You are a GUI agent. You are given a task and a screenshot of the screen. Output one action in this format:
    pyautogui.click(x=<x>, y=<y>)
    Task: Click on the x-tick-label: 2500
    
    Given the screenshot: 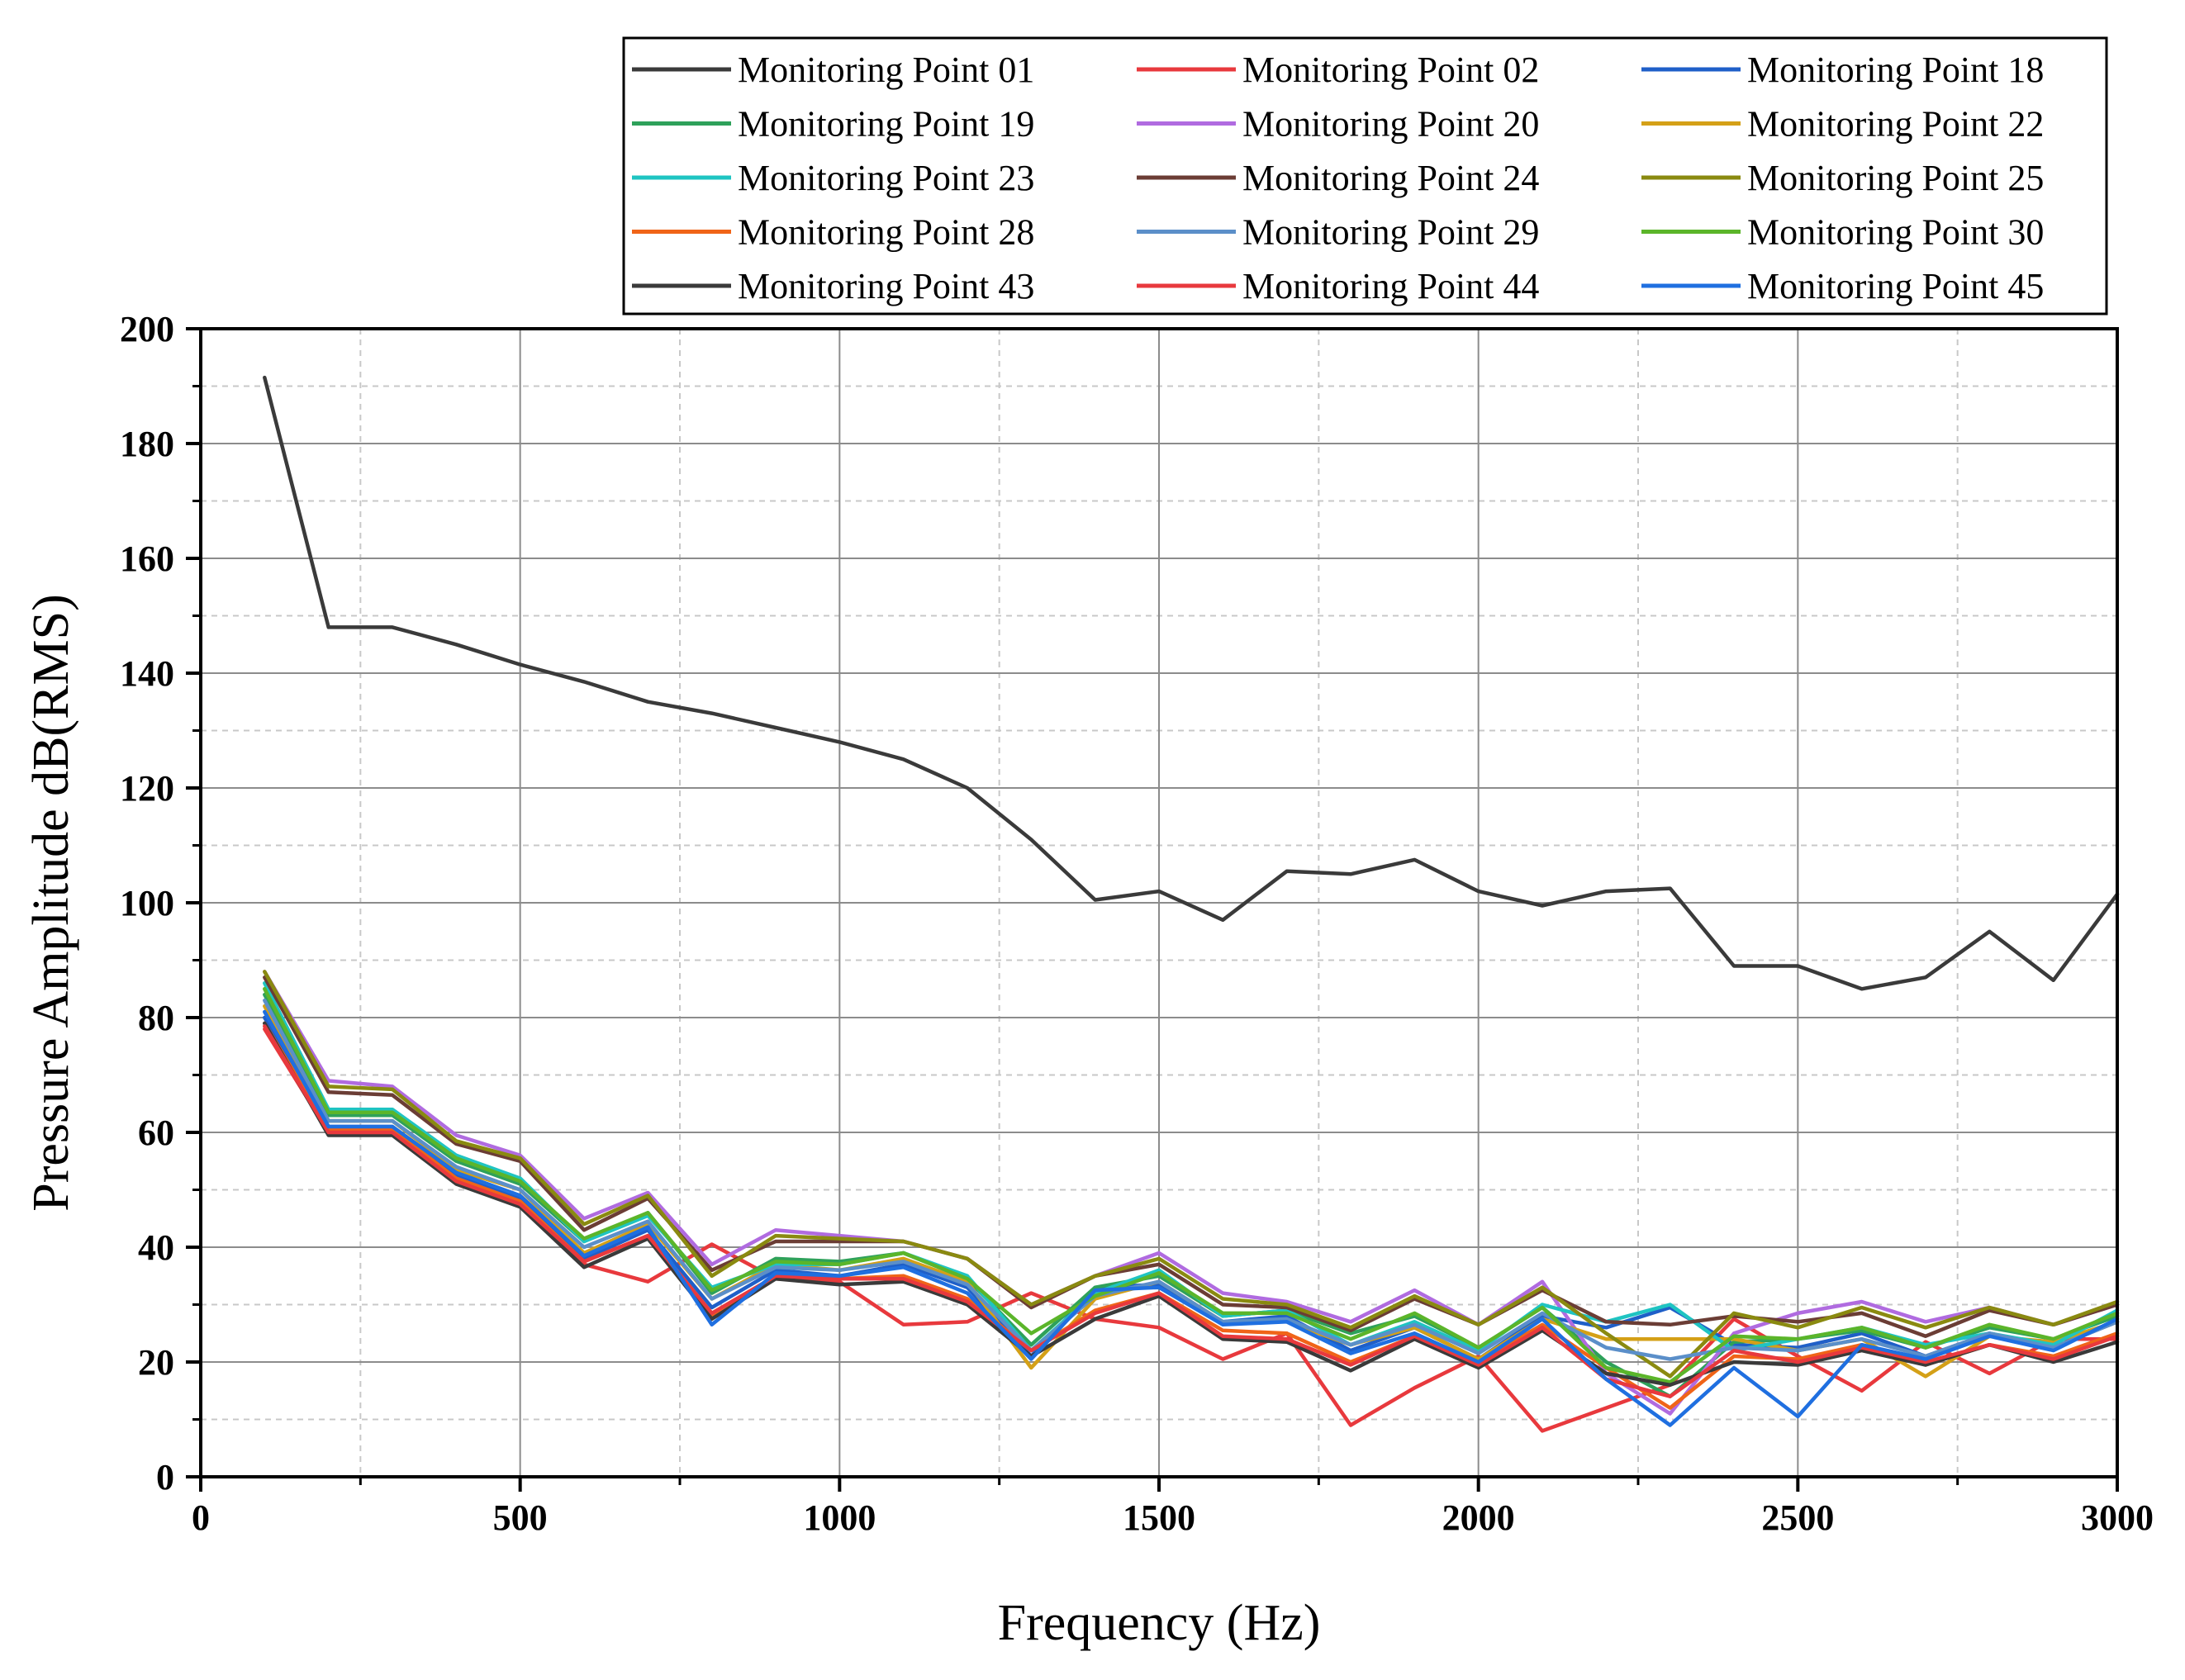 What is the action you would take?
    pyautogui.click(x=1797, y=1517)
    